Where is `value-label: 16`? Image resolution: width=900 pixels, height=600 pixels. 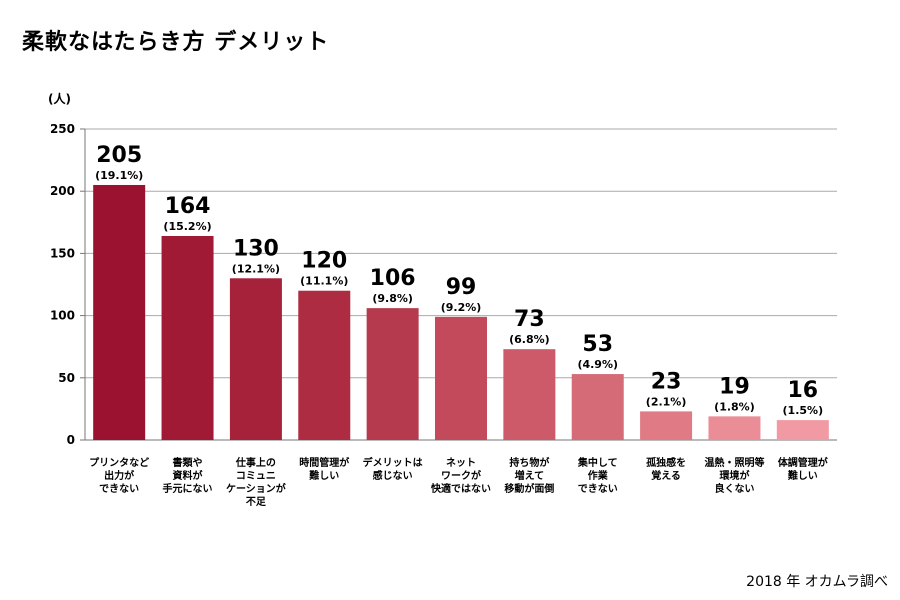
value-label: 16 is located at coordinates (803, 390).